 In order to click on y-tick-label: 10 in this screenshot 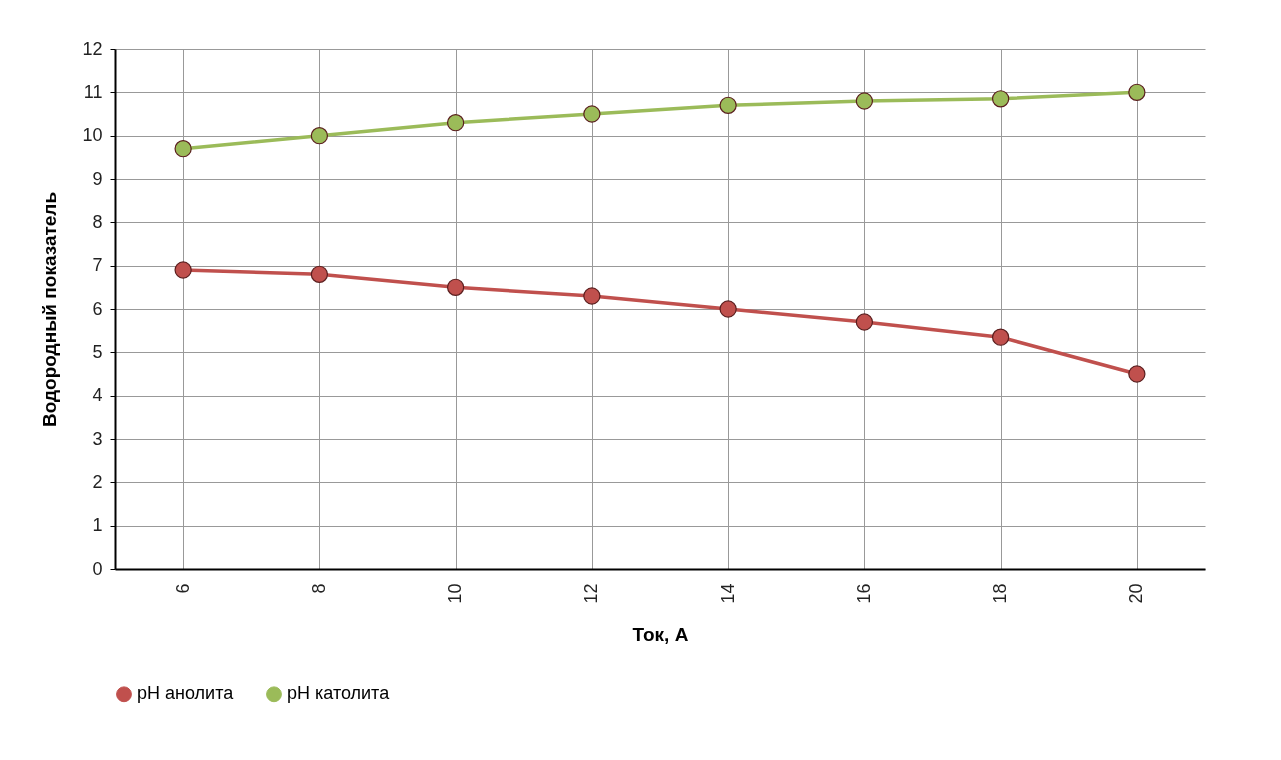, I will do `click(92, 135)`.